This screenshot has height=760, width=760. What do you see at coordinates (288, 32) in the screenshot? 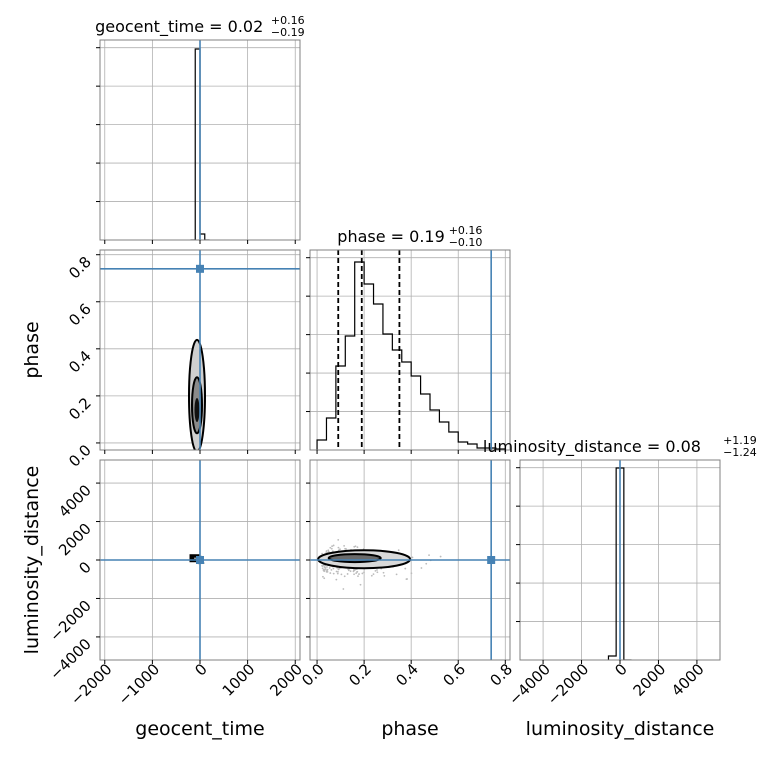
I see `title-minus: −0.19` at bounding box center [288, 32].